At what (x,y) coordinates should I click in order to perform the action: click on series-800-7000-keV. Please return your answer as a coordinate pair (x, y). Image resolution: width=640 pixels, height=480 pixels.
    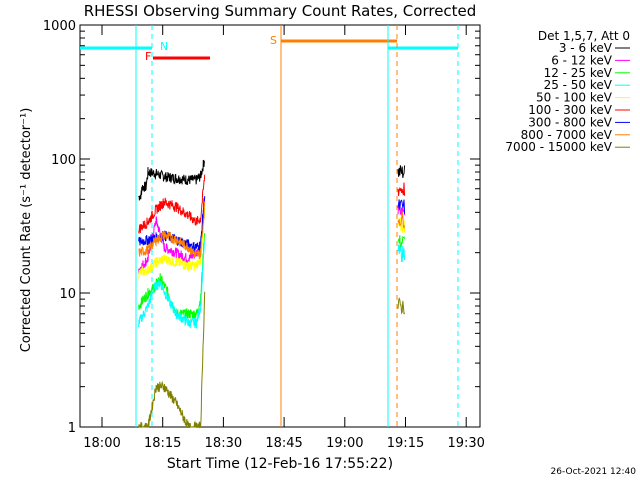
    Looking at the image, I should click on (272, 229).